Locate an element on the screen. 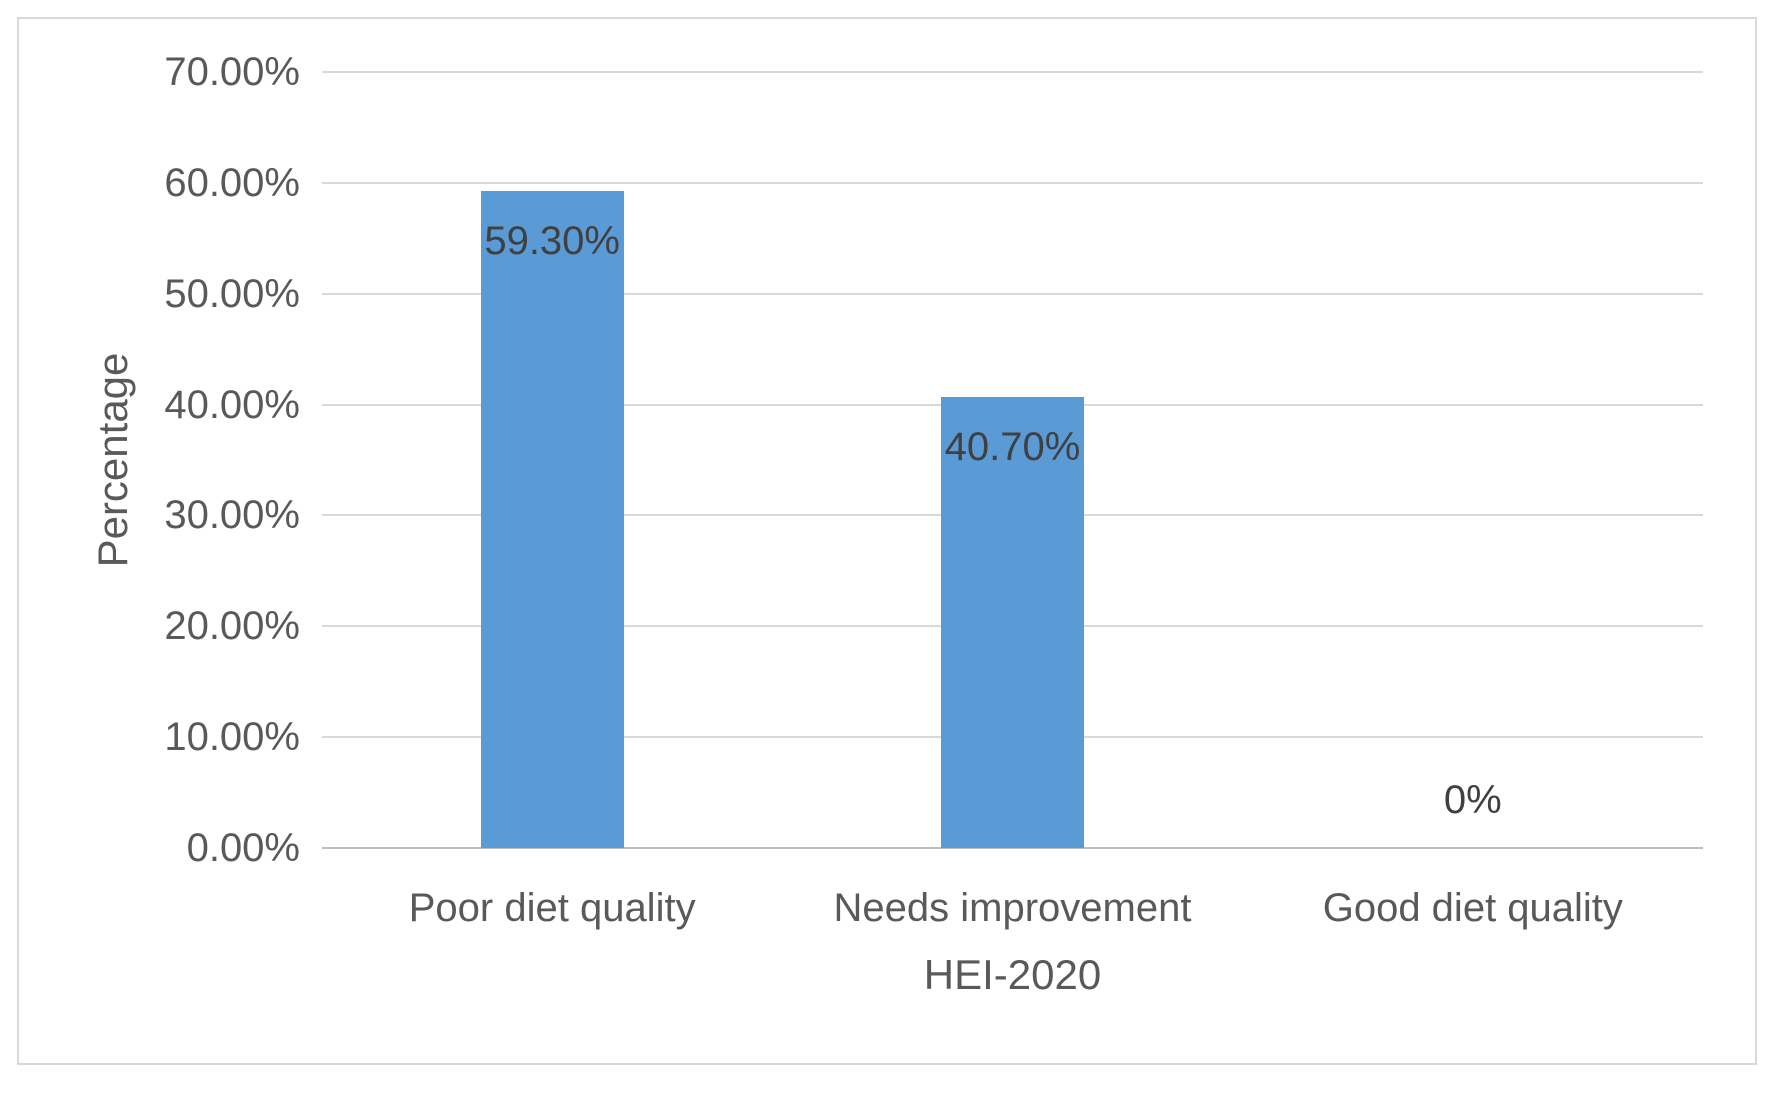 The image size is (1781, 1094). x-axis-title: HEI-2020 is located at coordinates (1012, 974).